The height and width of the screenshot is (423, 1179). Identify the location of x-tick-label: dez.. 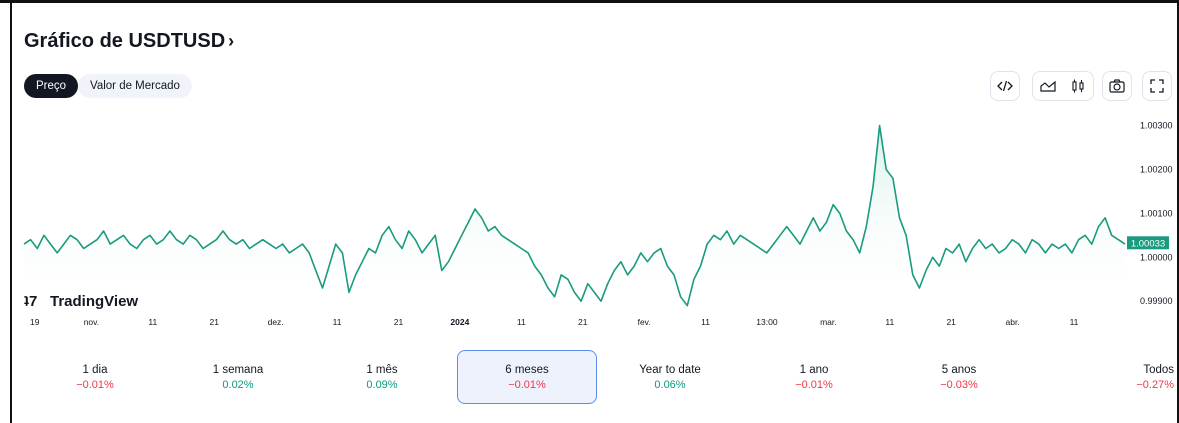
(276, 322).